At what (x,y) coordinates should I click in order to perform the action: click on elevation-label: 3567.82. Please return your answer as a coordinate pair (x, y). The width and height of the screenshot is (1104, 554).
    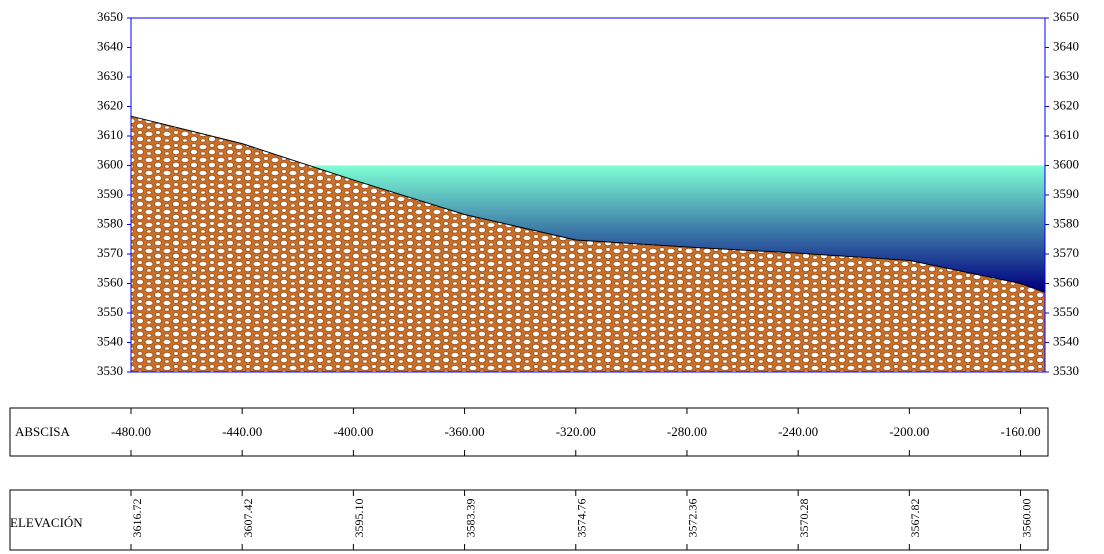
    Looking at the image, I should click on (915, 518).